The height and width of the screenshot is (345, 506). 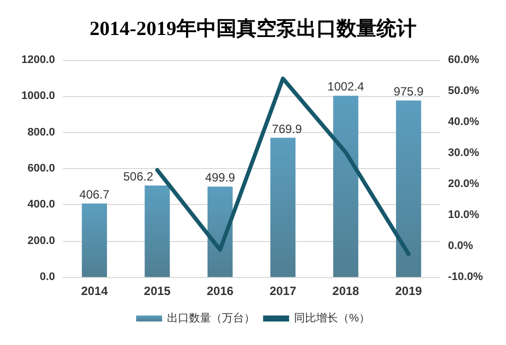 I want to click on y-tick-label: 1200.0, so click(x=38, y=60).